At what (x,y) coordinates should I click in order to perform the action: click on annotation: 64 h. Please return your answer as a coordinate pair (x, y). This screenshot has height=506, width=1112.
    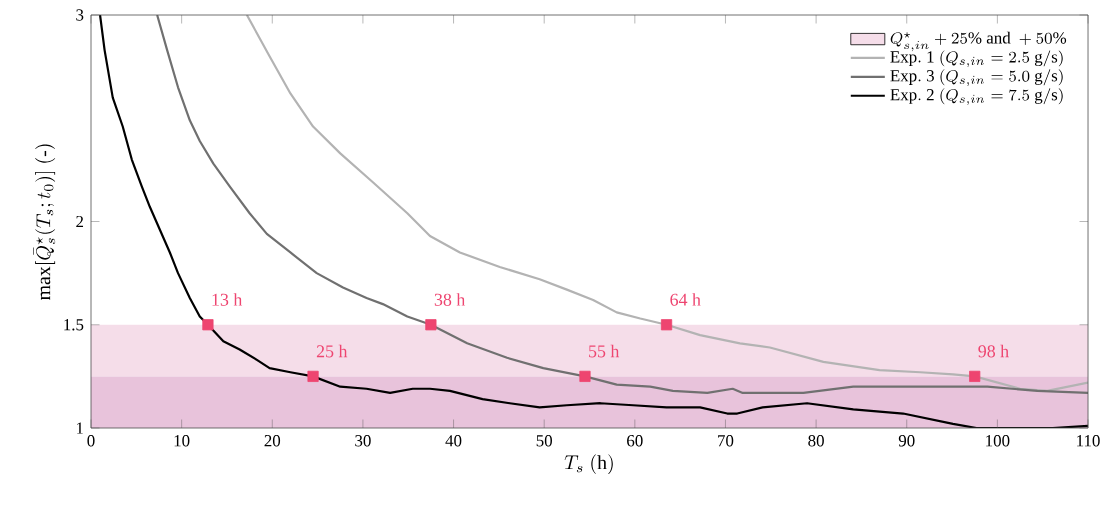
    Looking at the image, I should click on (685, 299).